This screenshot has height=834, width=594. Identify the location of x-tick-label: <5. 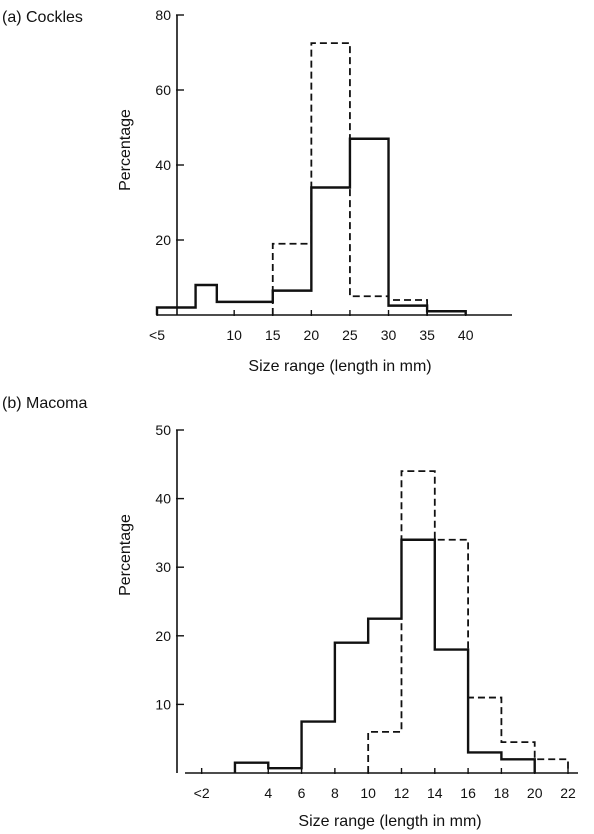
(157, 335).